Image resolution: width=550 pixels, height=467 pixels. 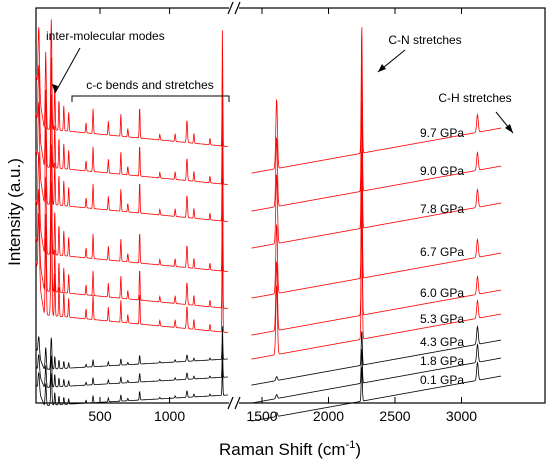 What do you see at coordinates (261, 416) in the screenshot?
I see `x-tick-label: 1500` at bounding box center [261, 416].